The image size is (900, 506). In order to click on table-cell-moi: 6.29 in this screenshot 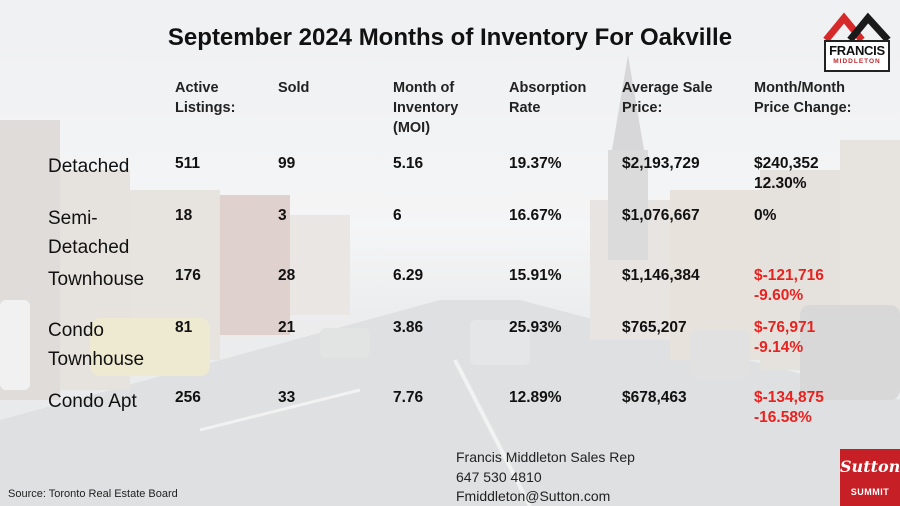, I will do `click(408, 275)`.